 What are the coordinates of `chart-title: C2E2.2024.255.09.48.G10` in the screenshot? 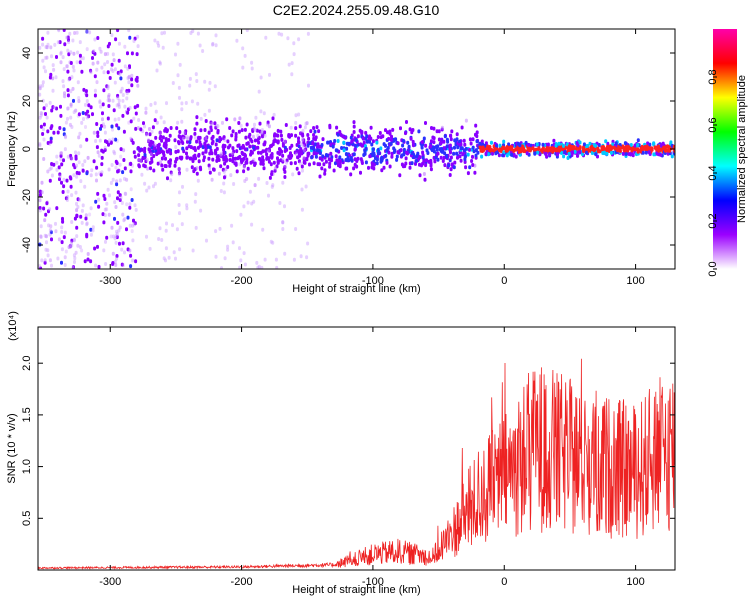 It's located at (356, 10).